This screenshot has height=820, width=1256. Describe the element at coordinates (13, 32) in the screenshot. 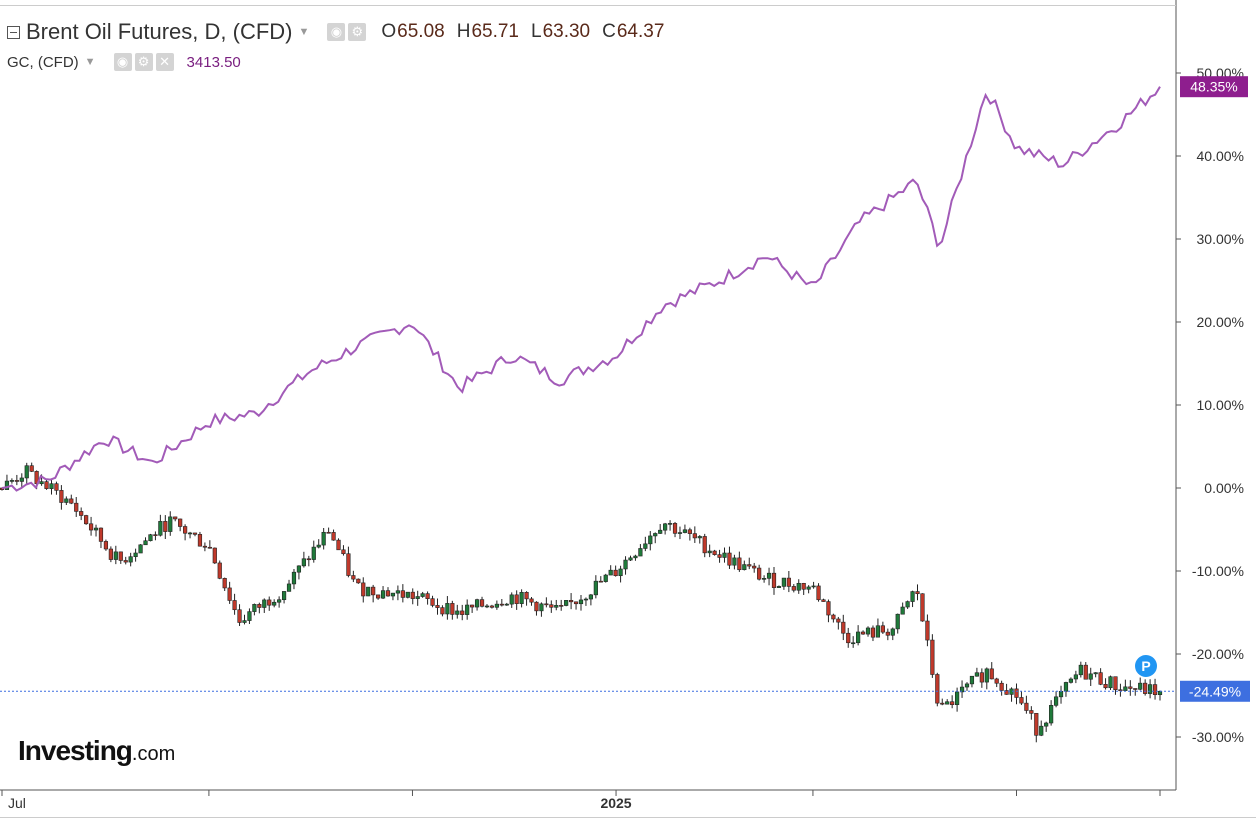

I see `collapse-icon` at that location.